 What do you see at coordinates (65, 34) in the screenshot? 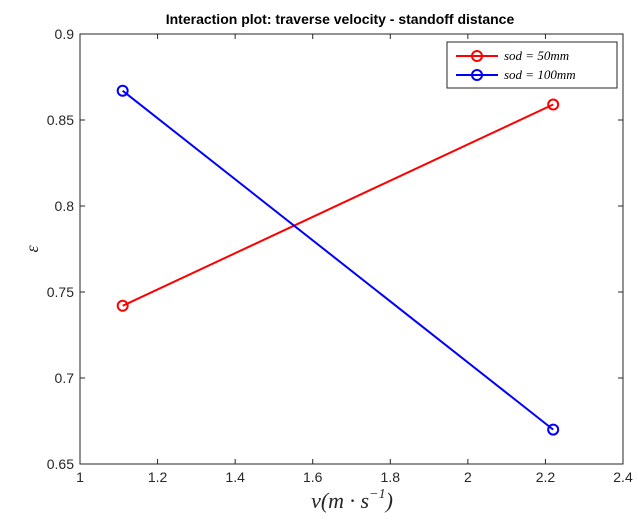
I see `y-tick-label: 0.9` at bounding box center [65, 34].